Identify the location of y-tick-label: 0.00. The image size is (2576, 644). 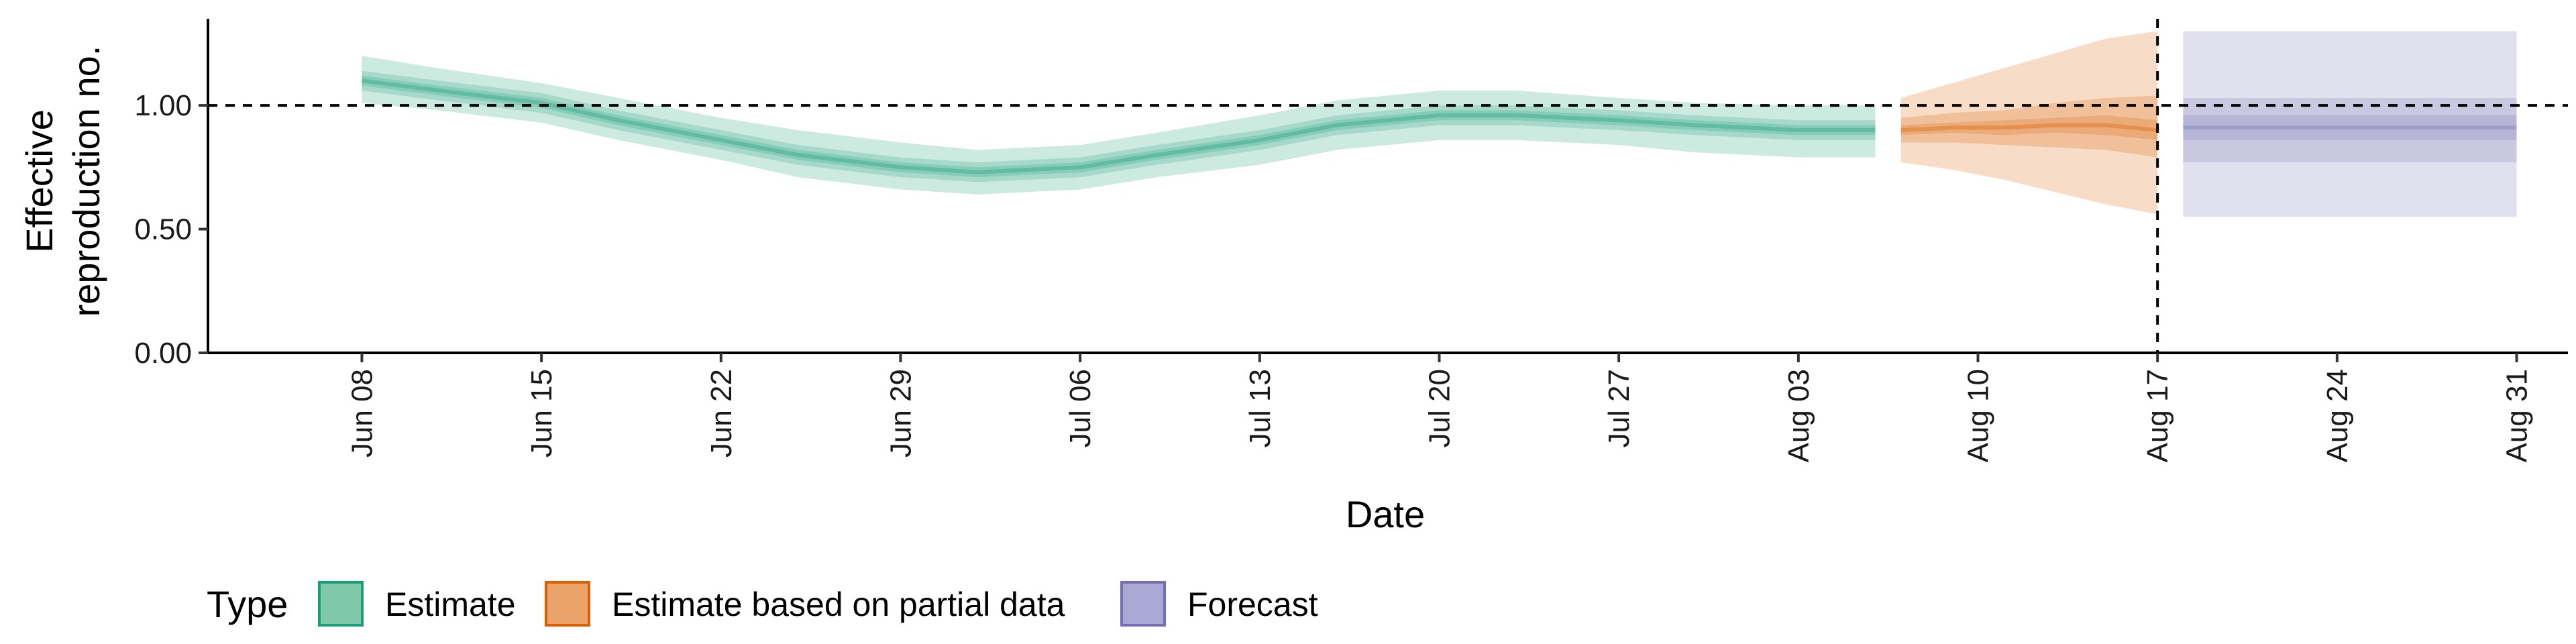
(163, 353).